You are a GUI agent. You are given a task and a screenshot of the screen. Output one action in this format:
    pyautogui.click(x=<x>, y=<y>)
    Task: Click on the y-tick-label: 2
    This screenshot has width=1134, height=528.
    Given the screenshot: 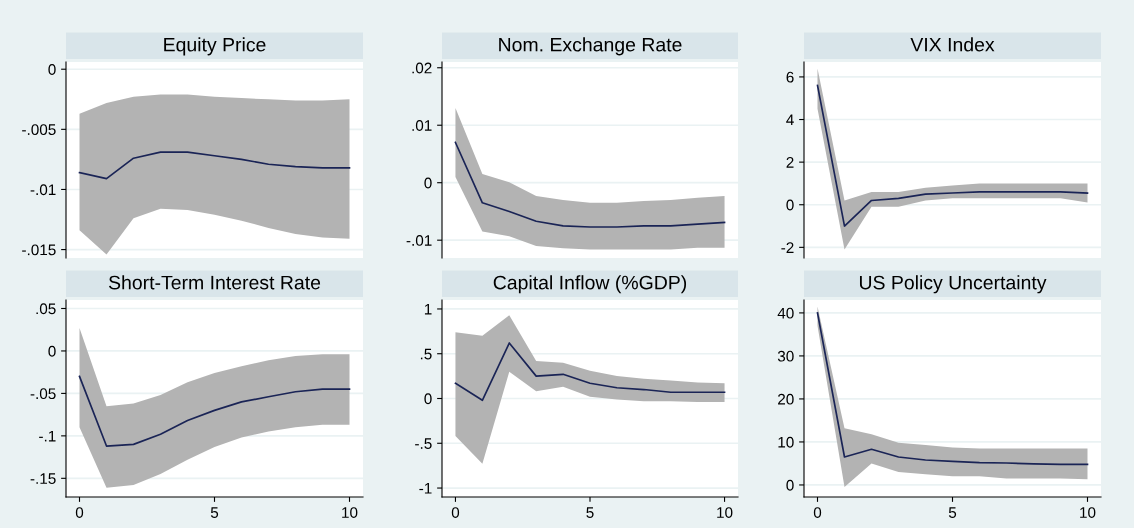 What is the action you would take?
    pyautogui.click(x=790, y=162)
    